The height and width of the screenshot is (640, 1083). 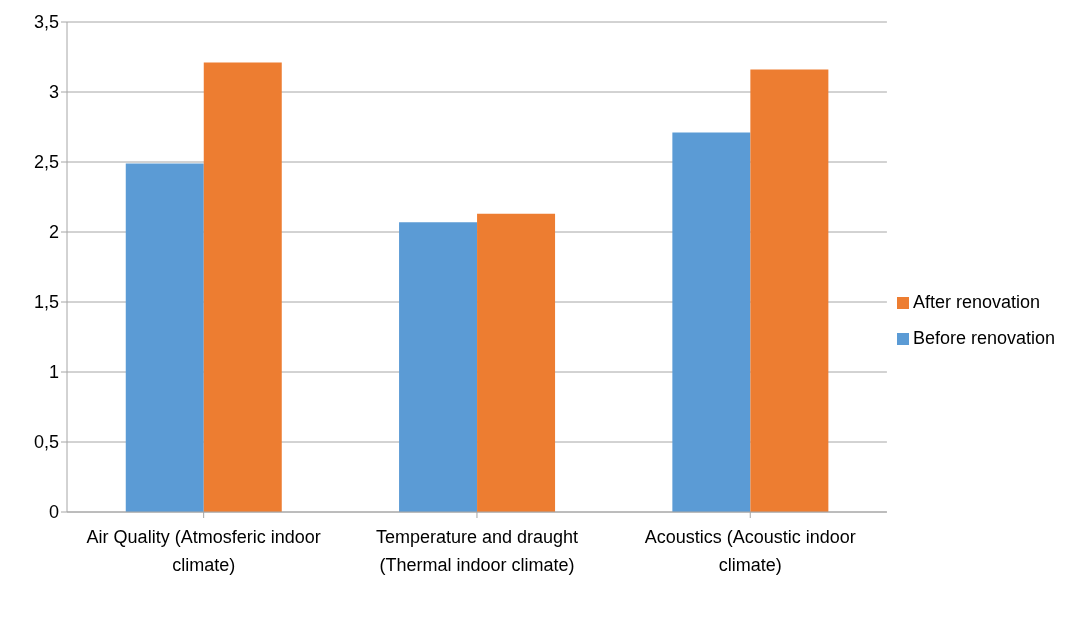 What do you see at coordinates (983, 338) in the screenshot?
I see `legend-label: Before renovation` at bounding box center [983, 338].